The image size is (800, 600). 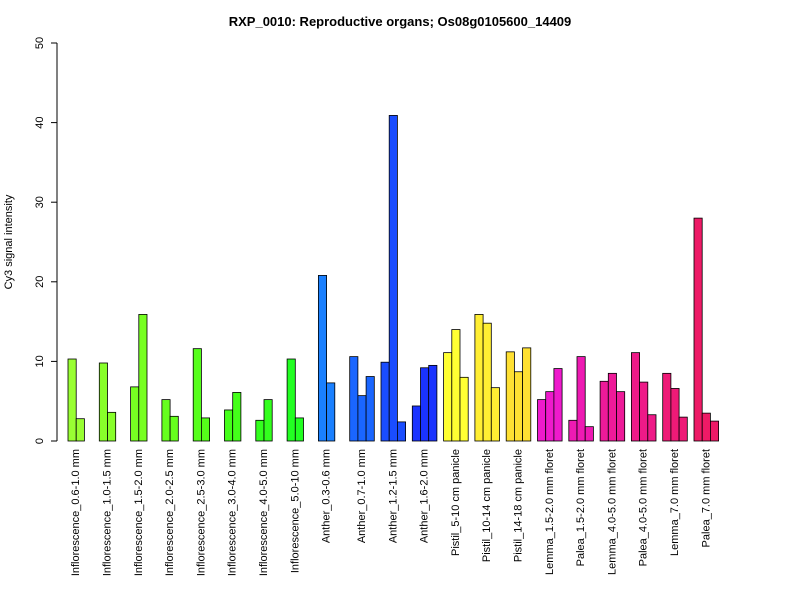 What do you see at coordinates (139, 512) in the screenshot?
I see `category-label: Inflorescence_1.5-2.0 mm` at bounding box center [139, 512].